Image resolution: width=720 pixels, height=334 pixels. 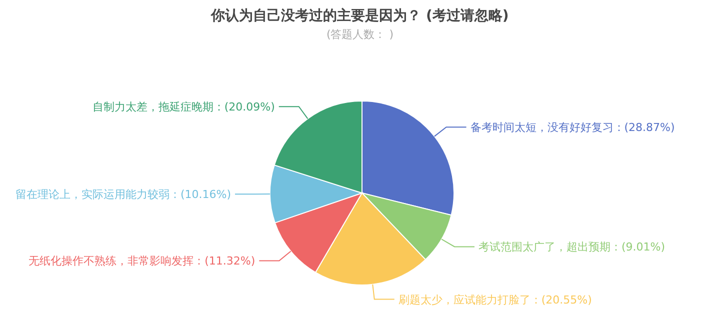 I want to click on slice-label: 刷题太少，应试能力打脸了：(20.55%), so click(x=495, y=299).